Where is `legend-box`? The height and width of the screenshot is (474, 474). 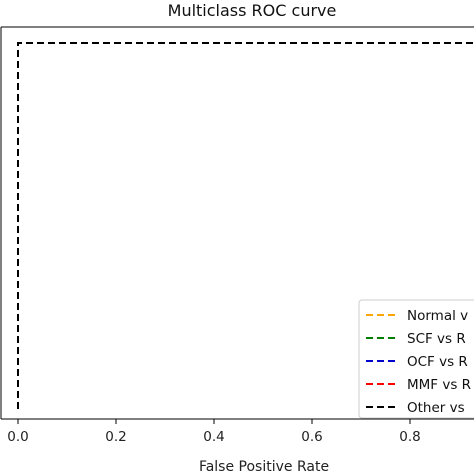
legend-box is located at coordinates (416, 359).